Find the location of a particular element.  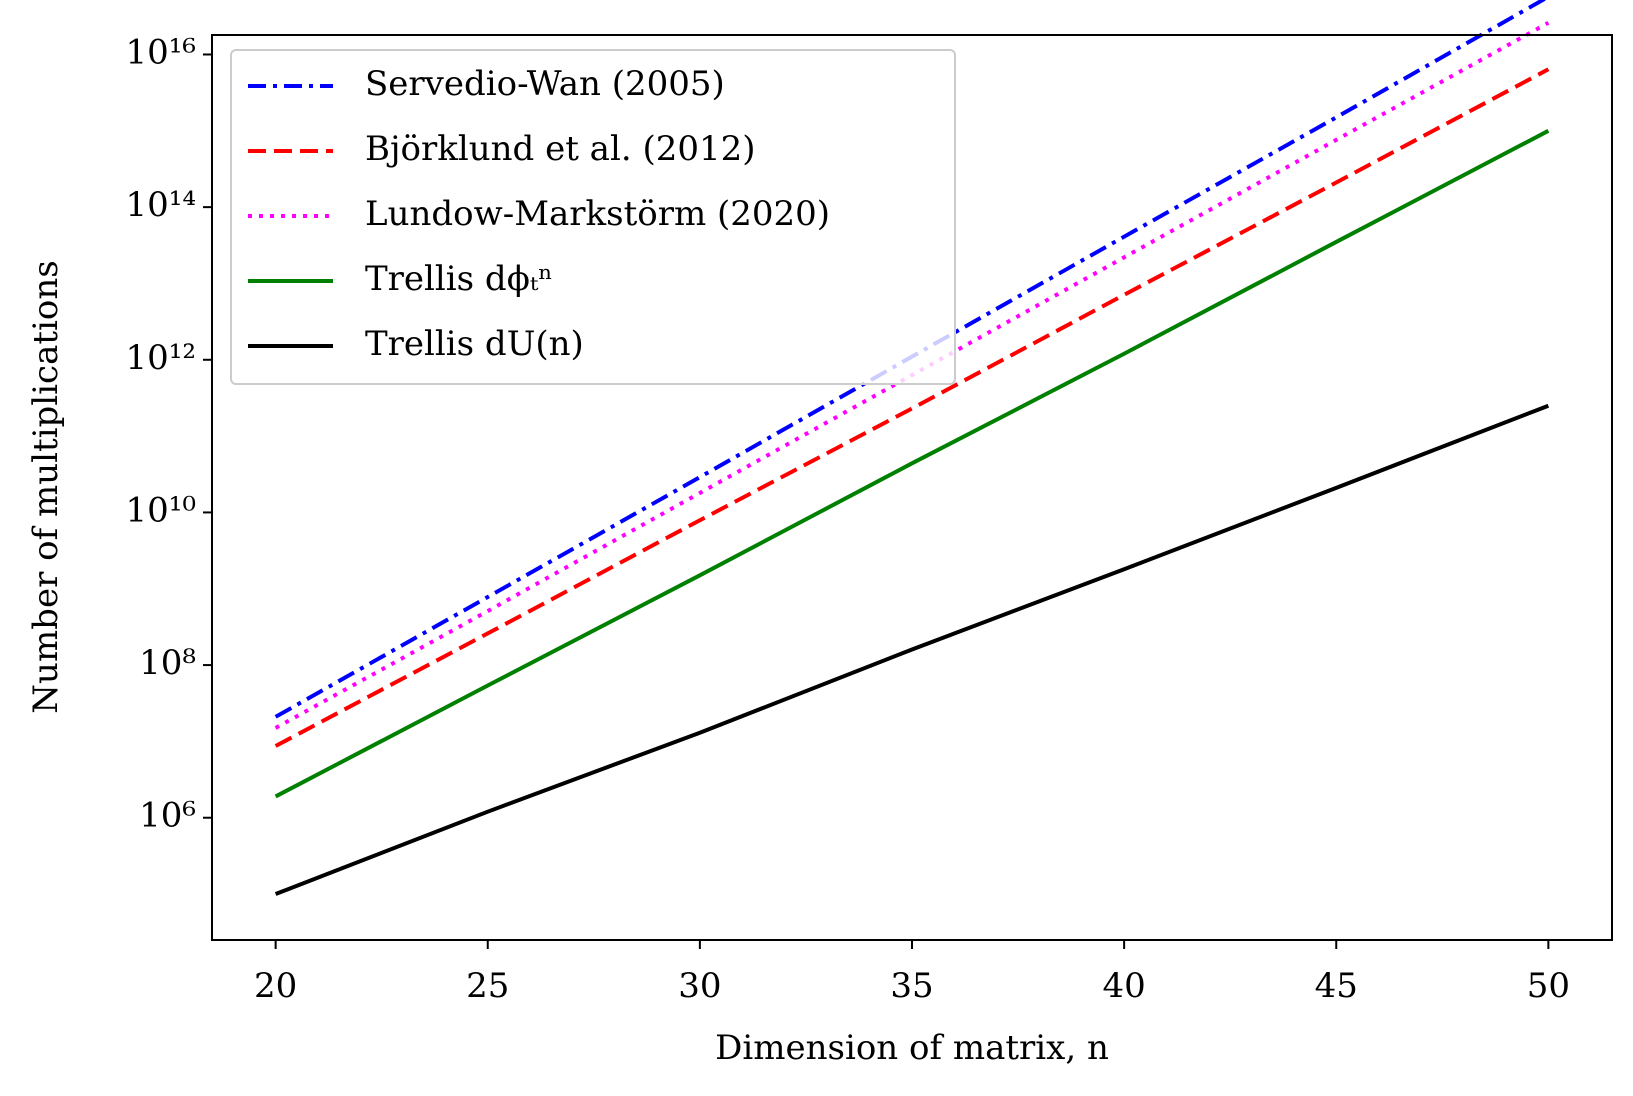

y-tick-label: 10¹² is located at coordinates (160, 358).